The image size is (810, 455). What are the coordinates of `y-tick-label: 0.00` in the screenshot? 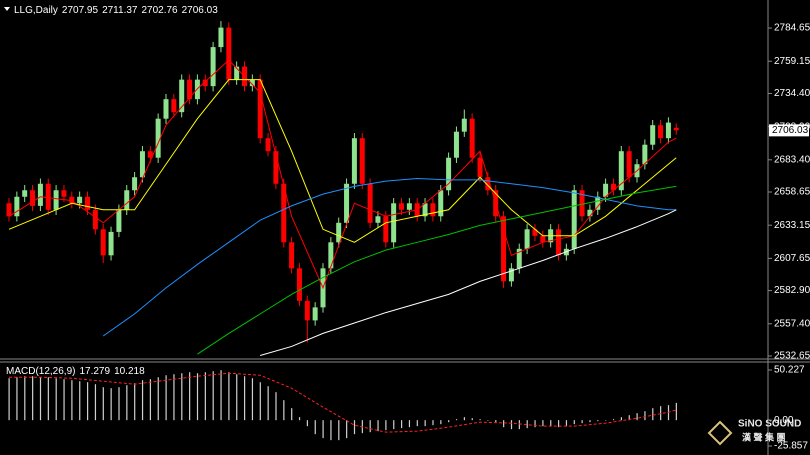 It's located at (784, 420).